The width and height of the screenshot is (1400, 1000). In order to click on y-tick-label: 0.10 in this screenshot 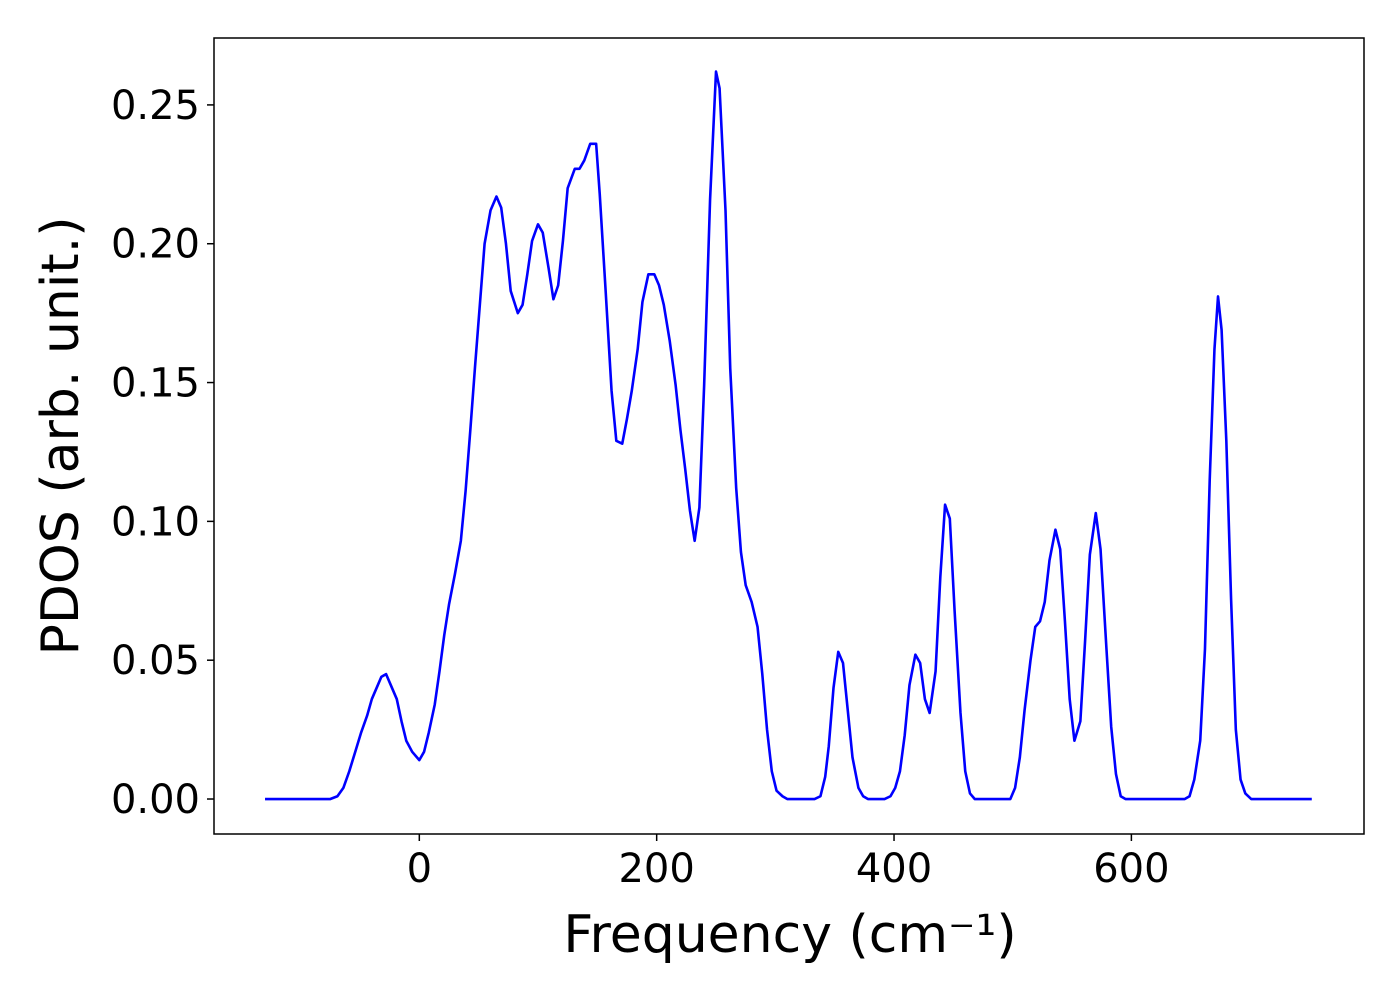, I will do `click(155, 522)`.